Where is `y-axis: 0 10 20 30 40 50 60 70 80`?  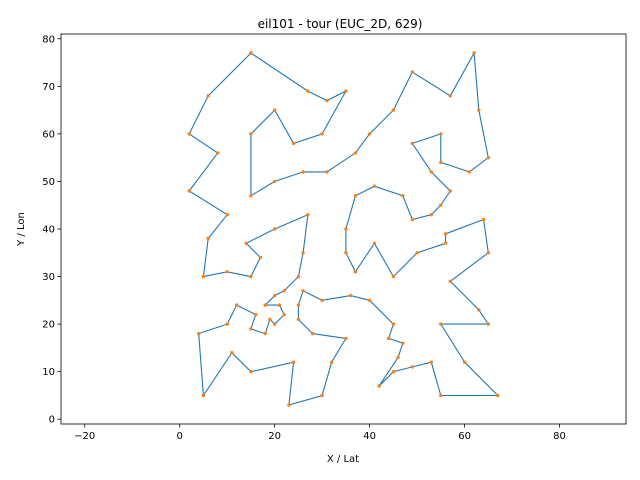 y-axis: 0 10 20 30 40 50 60 70 80 is located at coordinates (51, 230).